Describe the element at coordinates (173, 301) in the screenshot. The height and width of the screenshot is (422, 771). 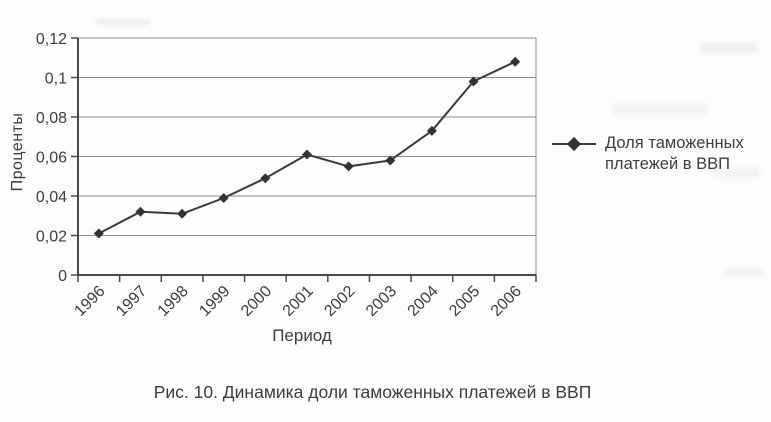
I see `x-tick-label: 1998` at that location.